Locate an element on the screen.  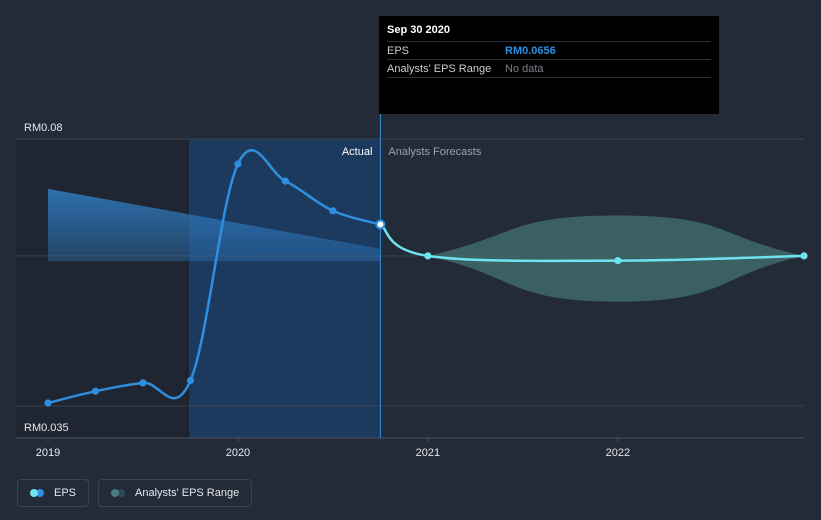
tooltip-range-label: Analysts' EPS Range is located at coordinates (439, 68).